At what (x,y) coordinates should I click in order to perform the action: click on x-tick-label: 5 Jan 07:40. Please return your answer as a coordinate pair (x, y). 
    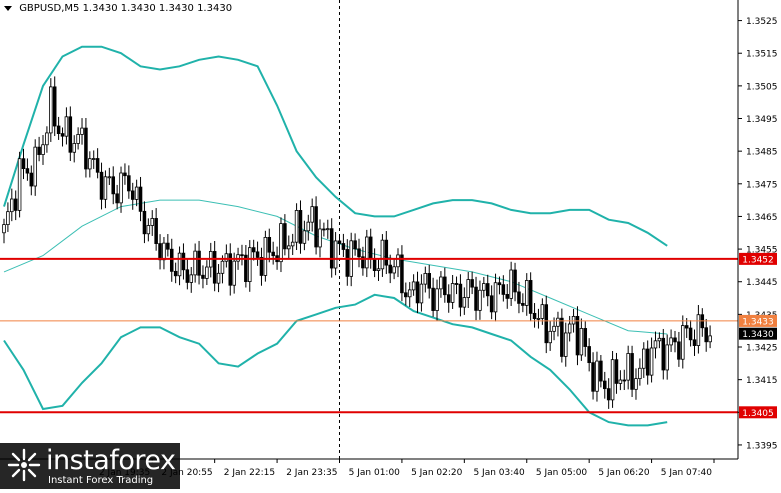
    Looking at the image, I should click on (687, 473).